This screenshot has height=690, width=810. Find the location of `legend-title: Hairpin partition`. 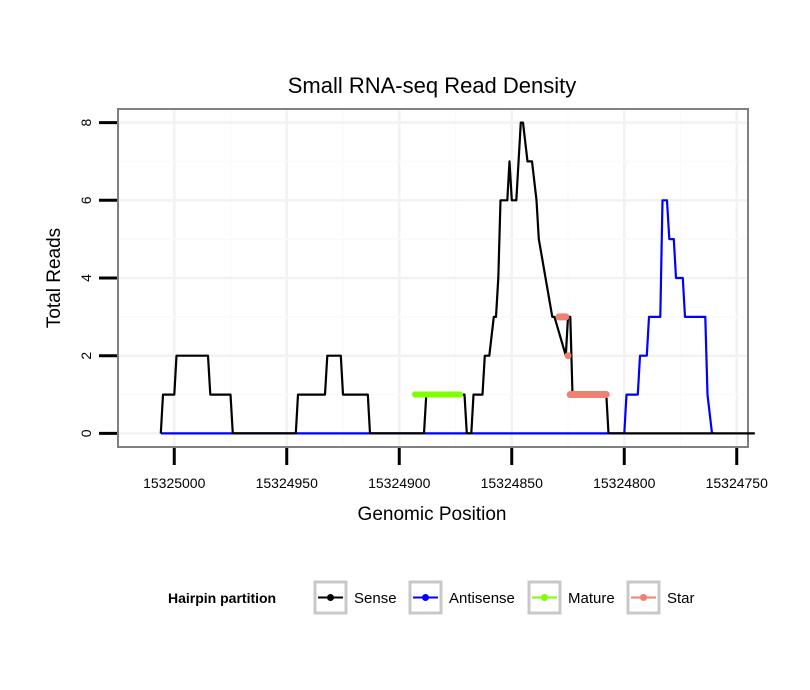

legend-title: Hairpin partition is located at coordinates (222, 598).